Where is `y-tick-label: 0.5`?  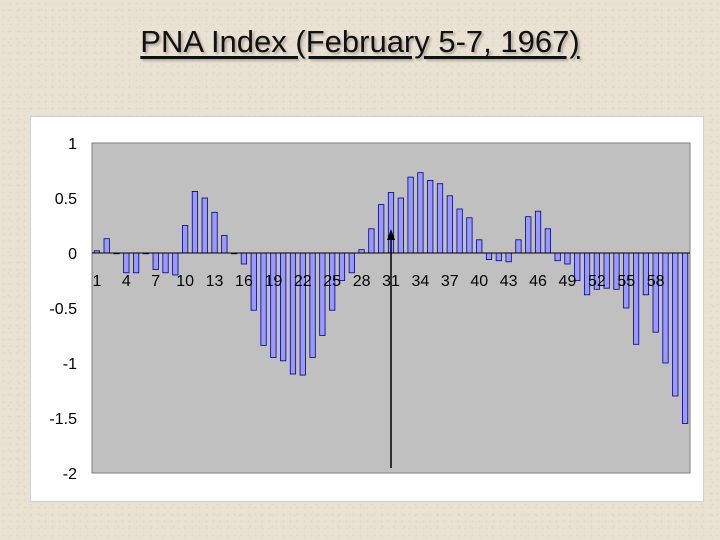
y-tick-label: 0.5 is located at coordinates (66, 199).